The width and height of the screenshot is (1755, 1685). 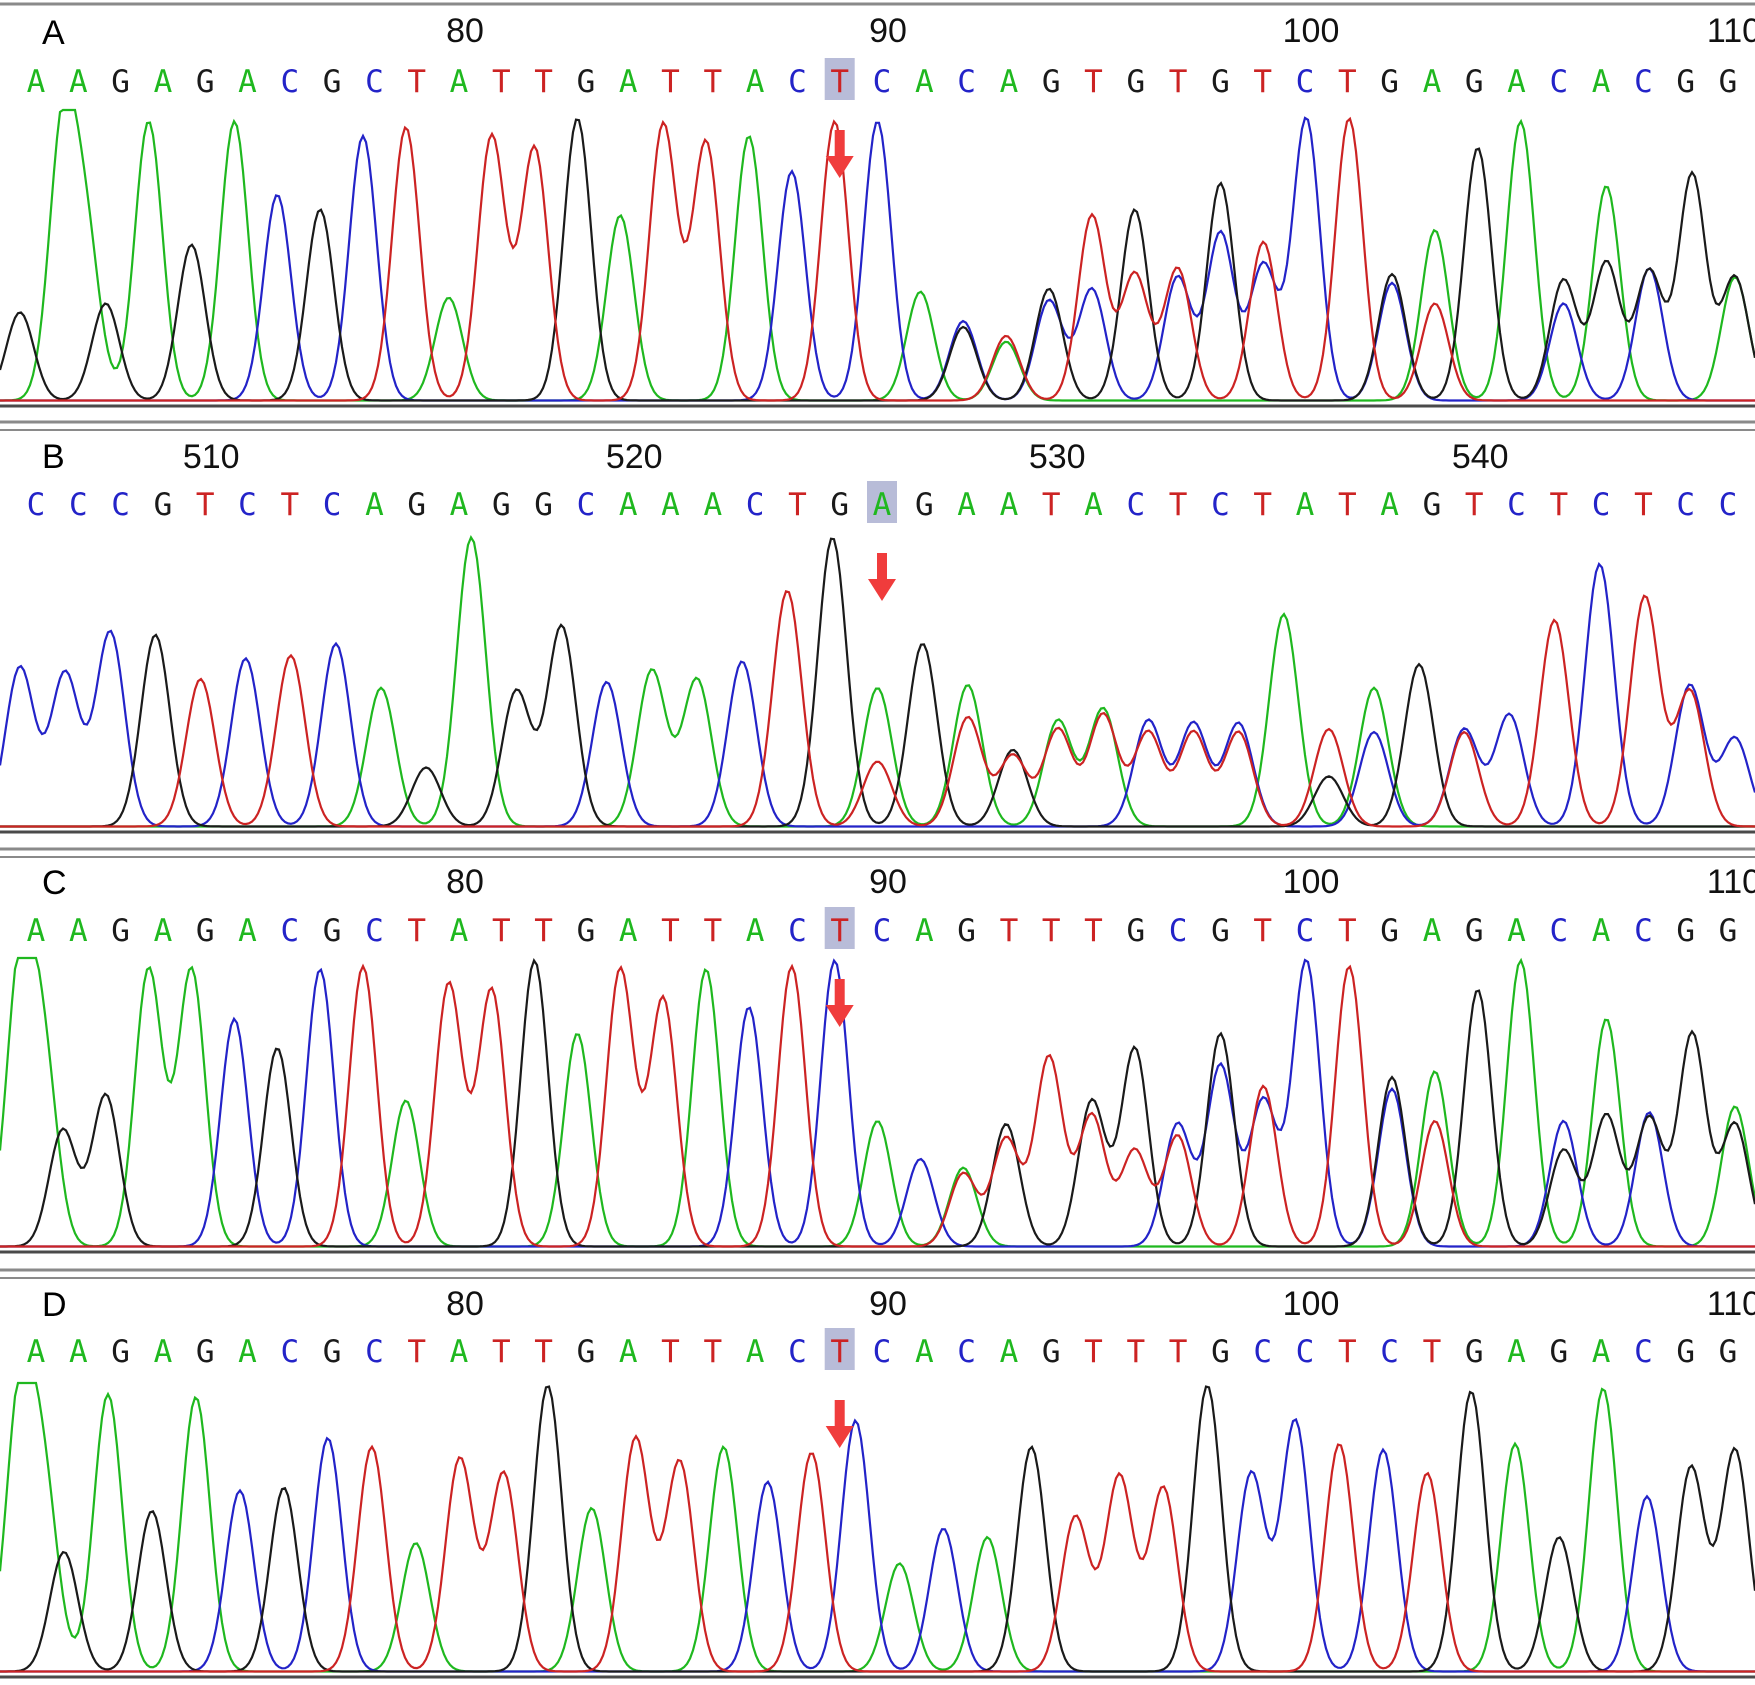 What do you see at coordinates (1057, 457) in the screenshot?
I see `tick-label: 530` at bounding box center [1057, 457].